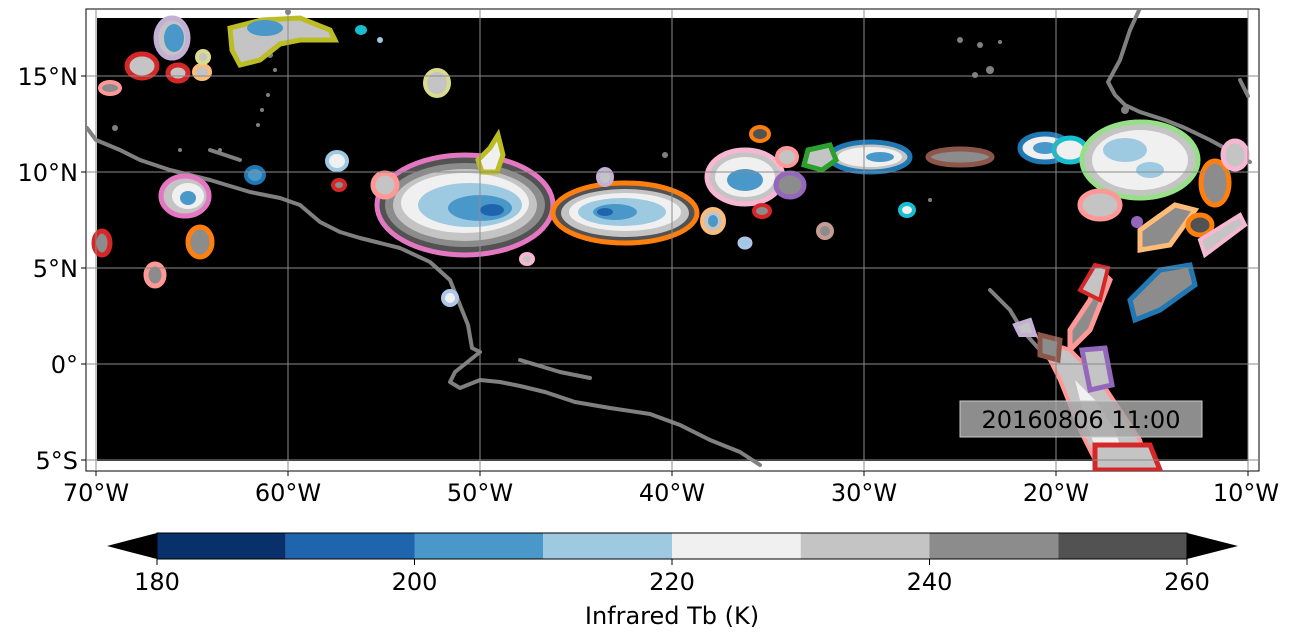  Describe the element at coordinates (672, 616) in the screenshot. I see `colorbar-title: Infrared Tb (K)` at that location.